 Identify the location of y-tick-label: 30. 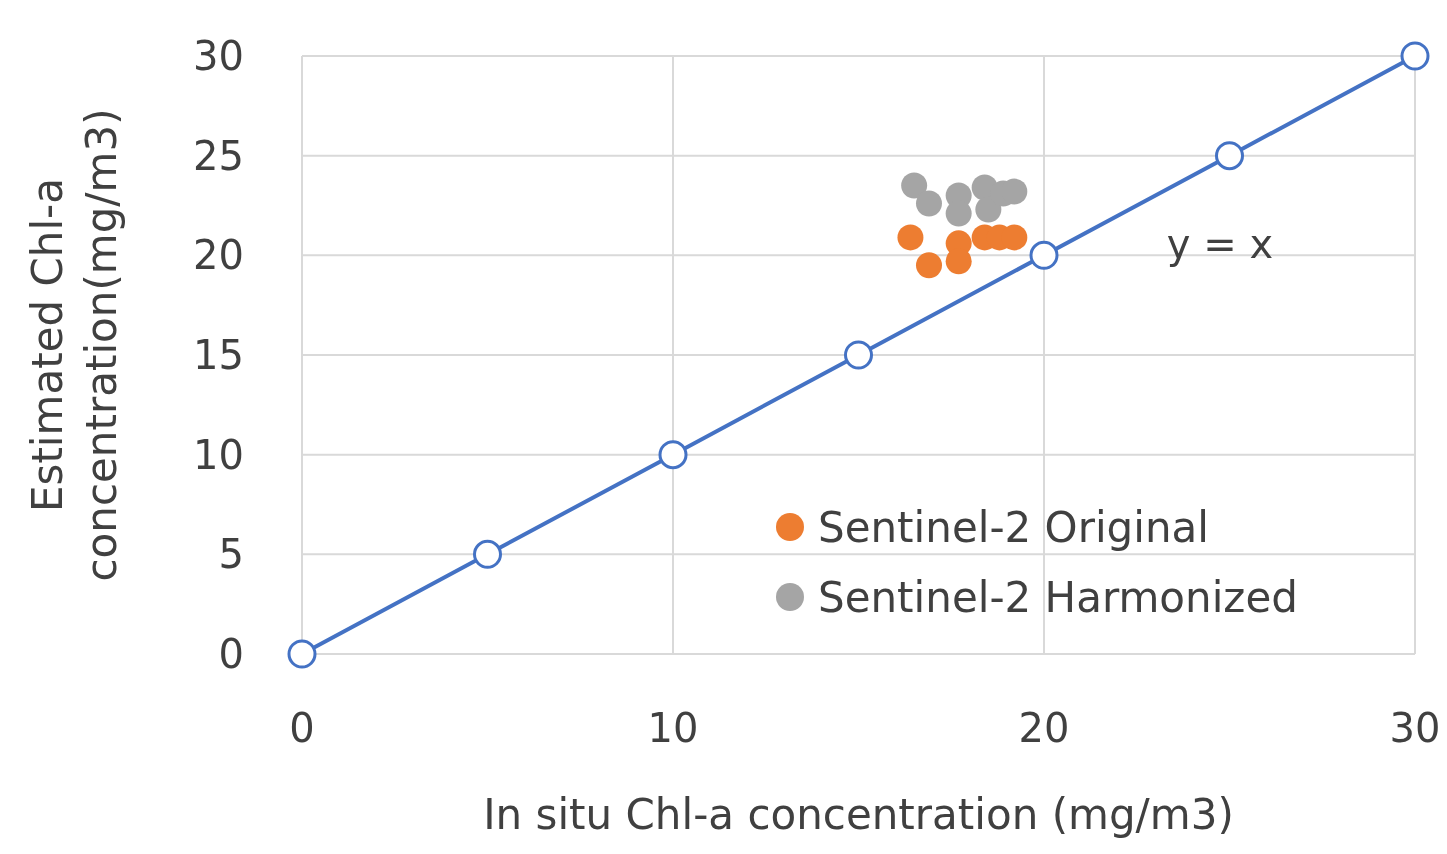
(218, 56).